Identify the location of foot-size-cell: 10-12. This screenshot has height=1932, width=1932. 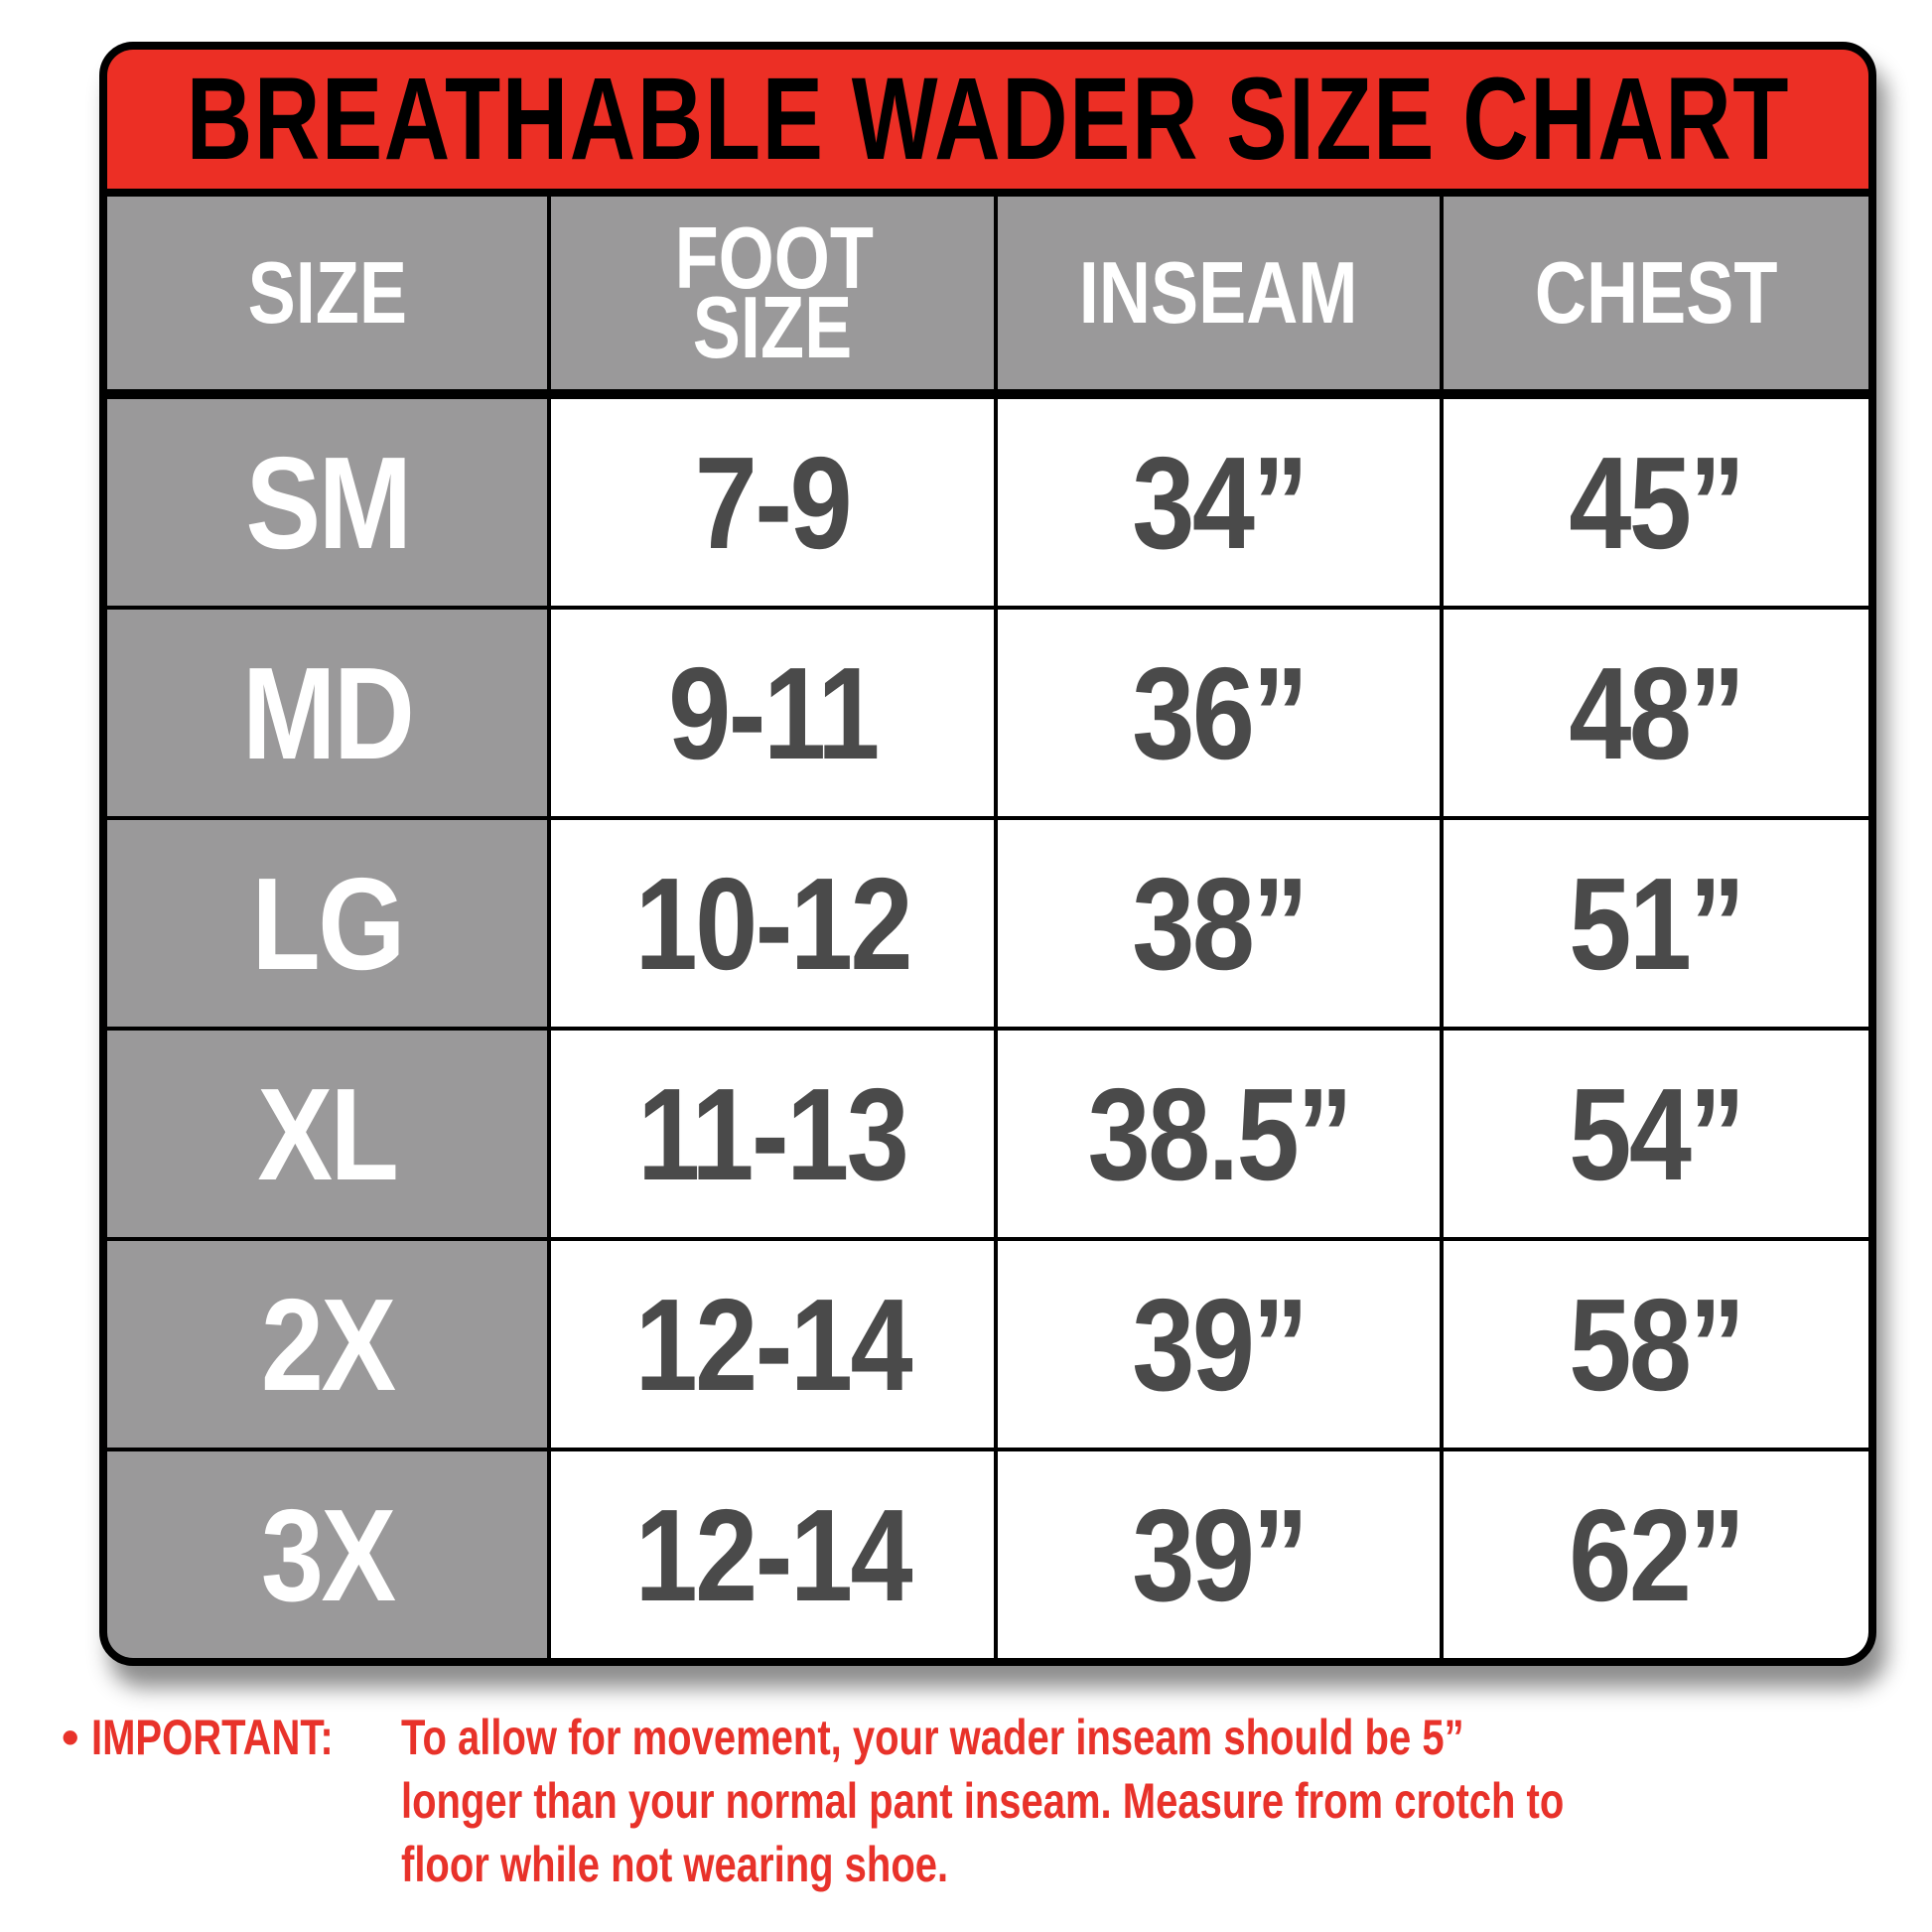
(772, 923).